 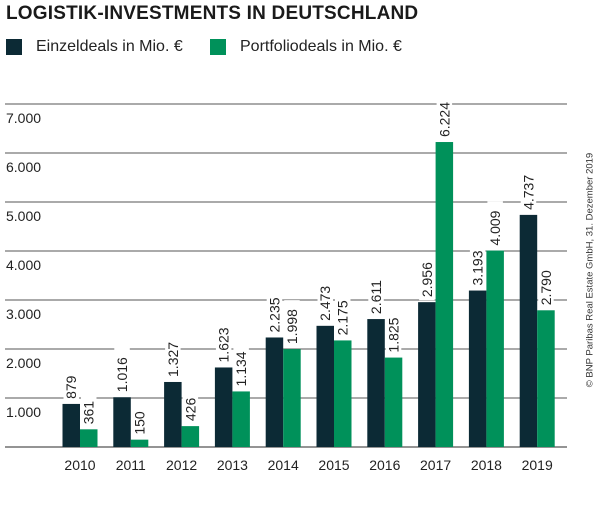 I want to click on data-label: 879, so click(x=71, y=387).